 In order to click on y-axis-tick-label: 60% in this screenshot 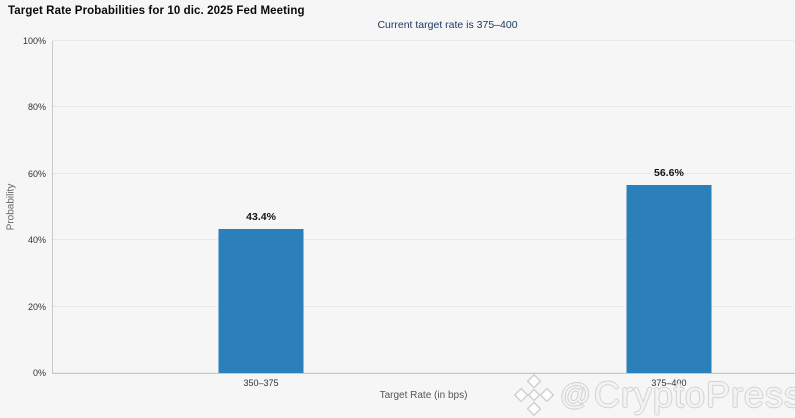, I will do `click(36, 173)`.